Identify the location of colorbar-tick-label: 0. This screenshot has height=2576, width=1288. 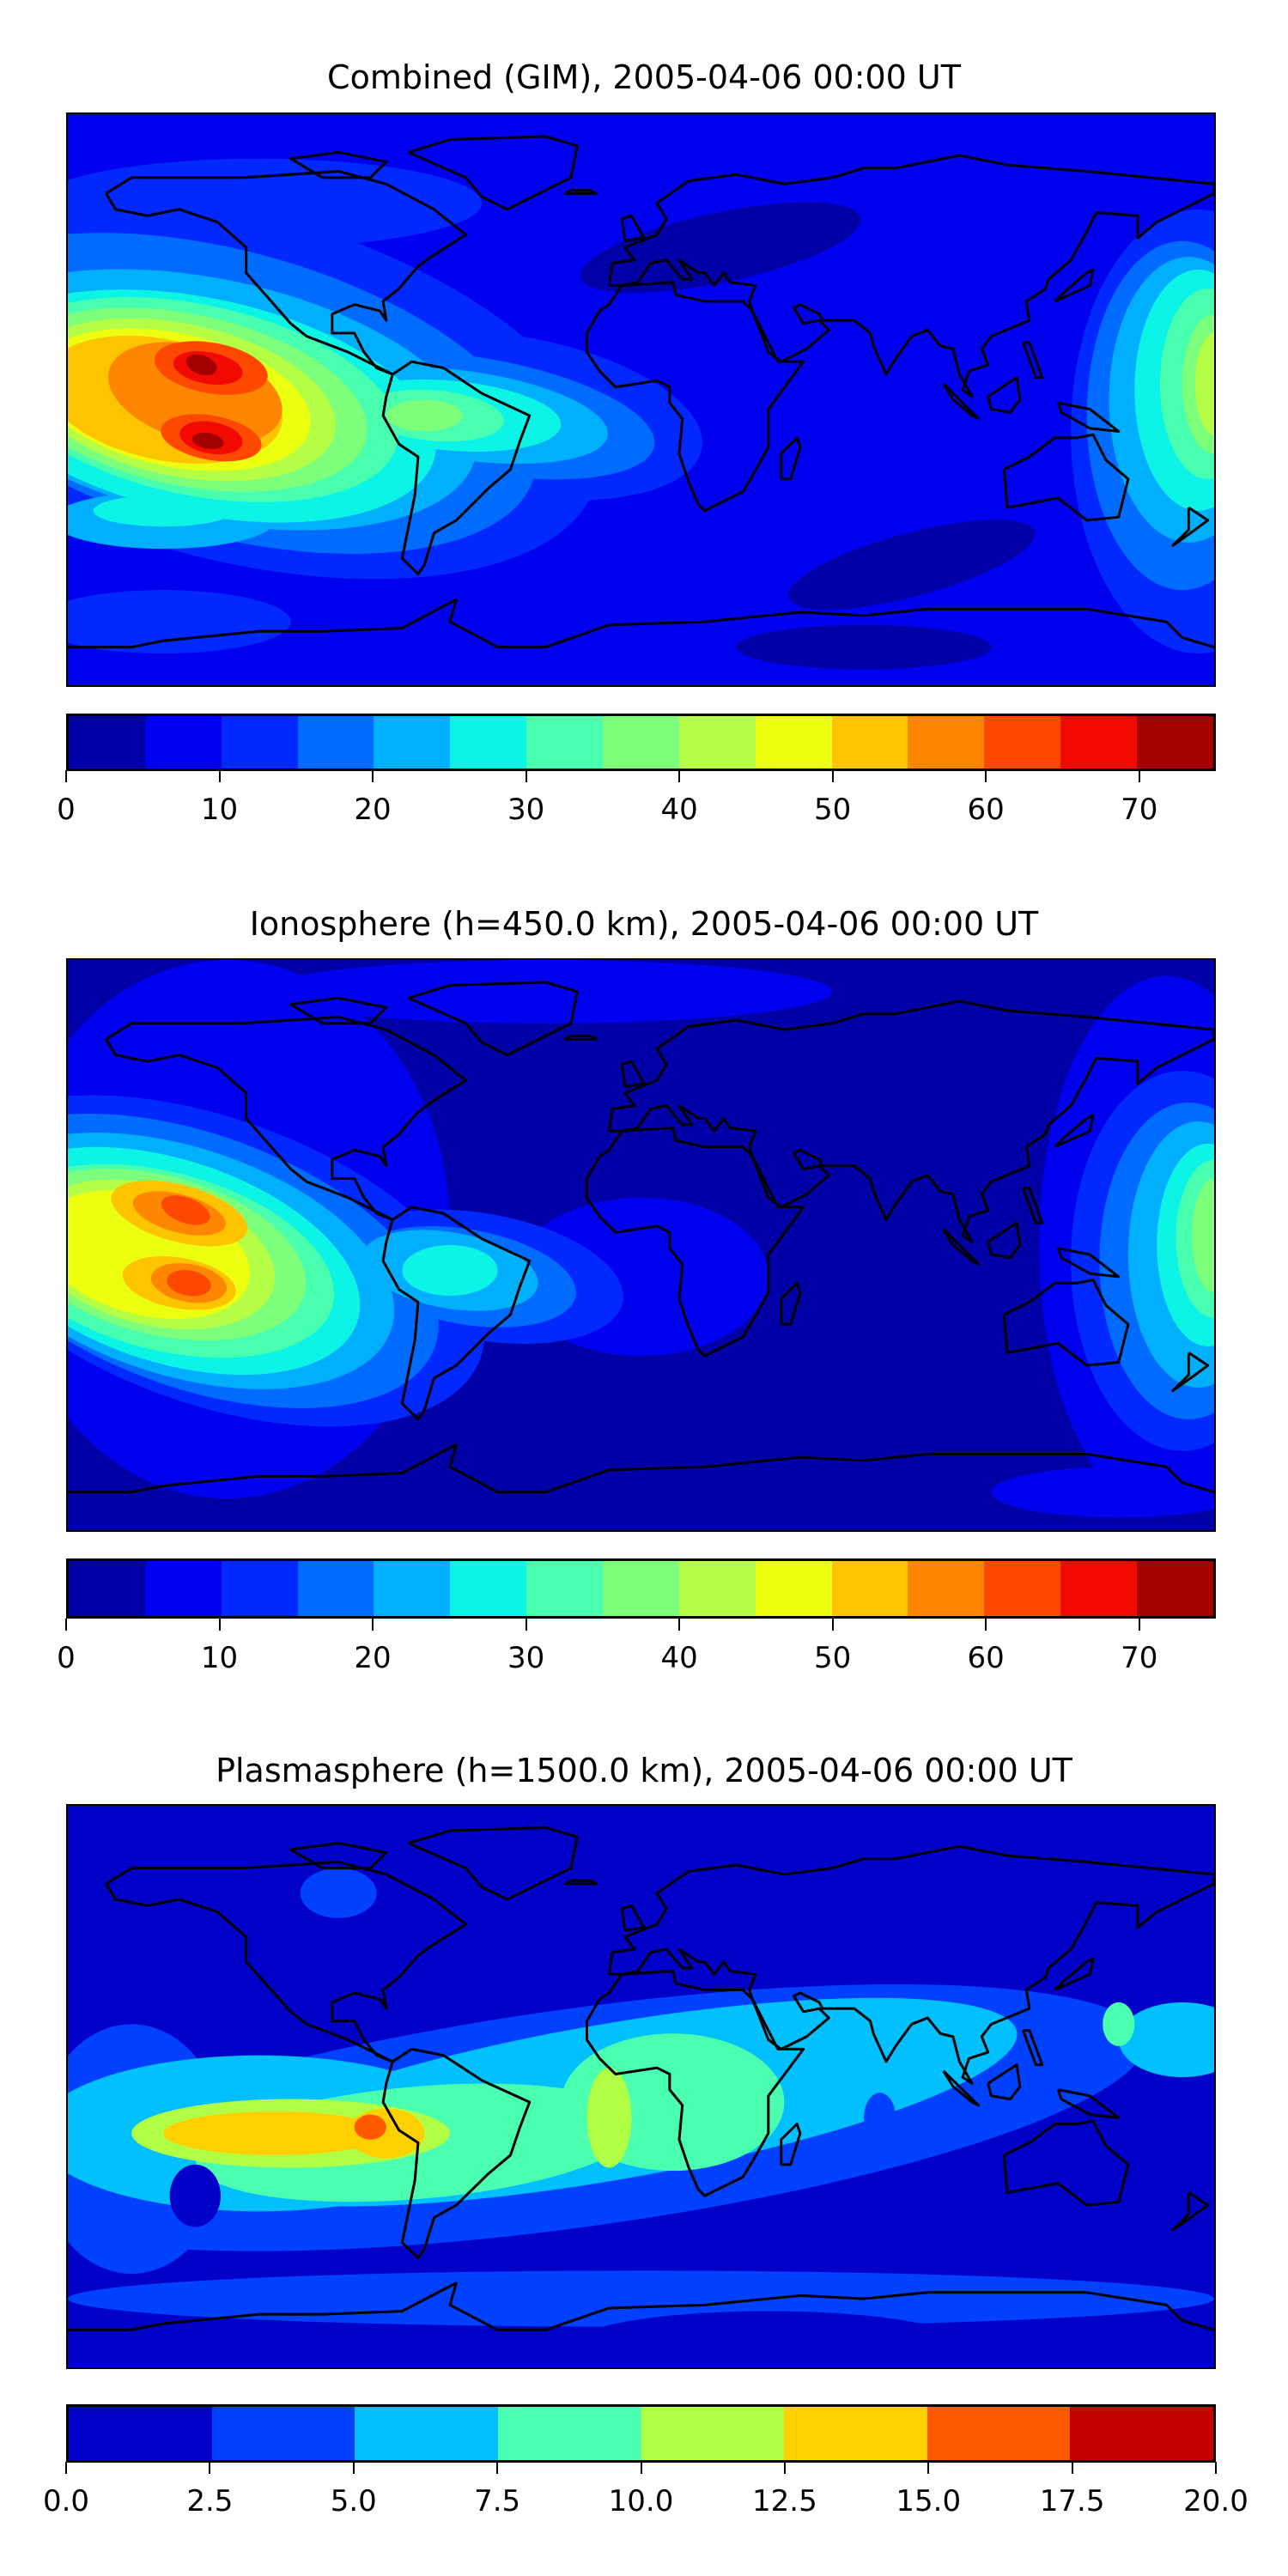
(66, 810).